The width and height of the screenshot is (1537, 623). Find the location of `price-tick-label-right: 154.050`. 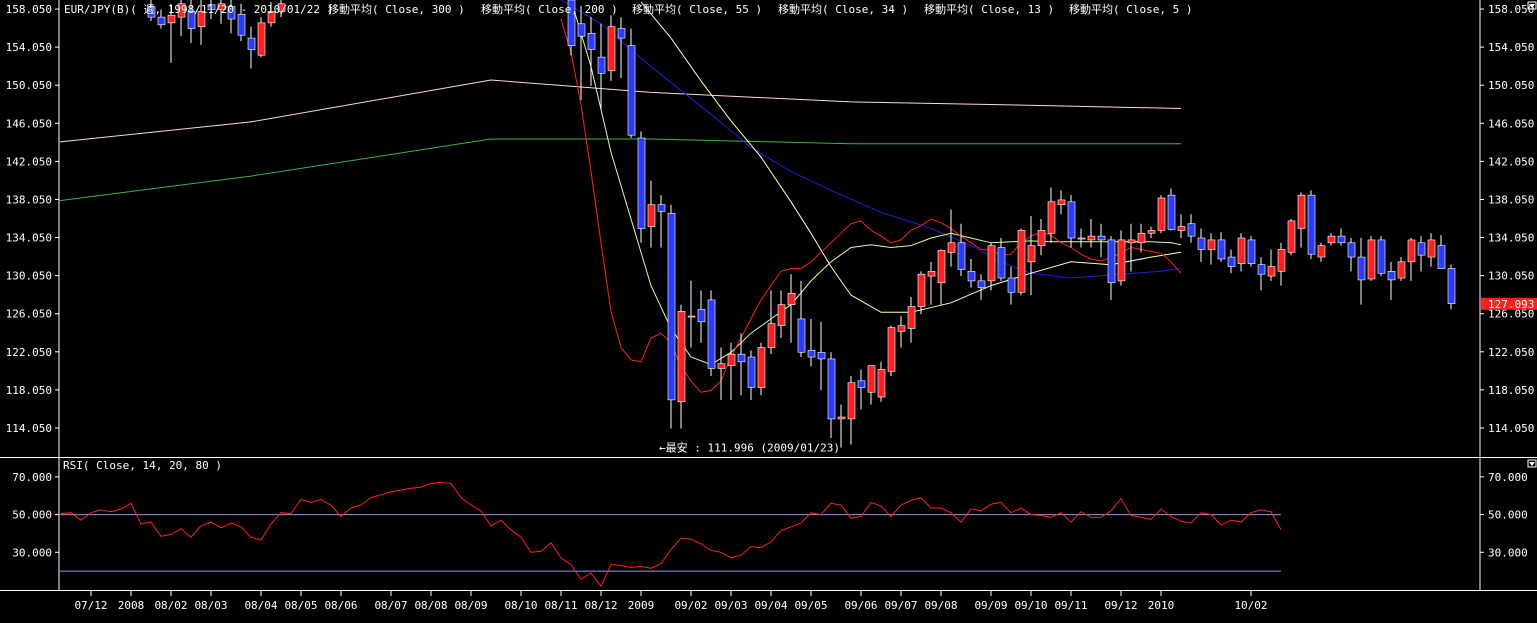

price-tick-label-right: 154.050 is located at coordinates (1511, 47).